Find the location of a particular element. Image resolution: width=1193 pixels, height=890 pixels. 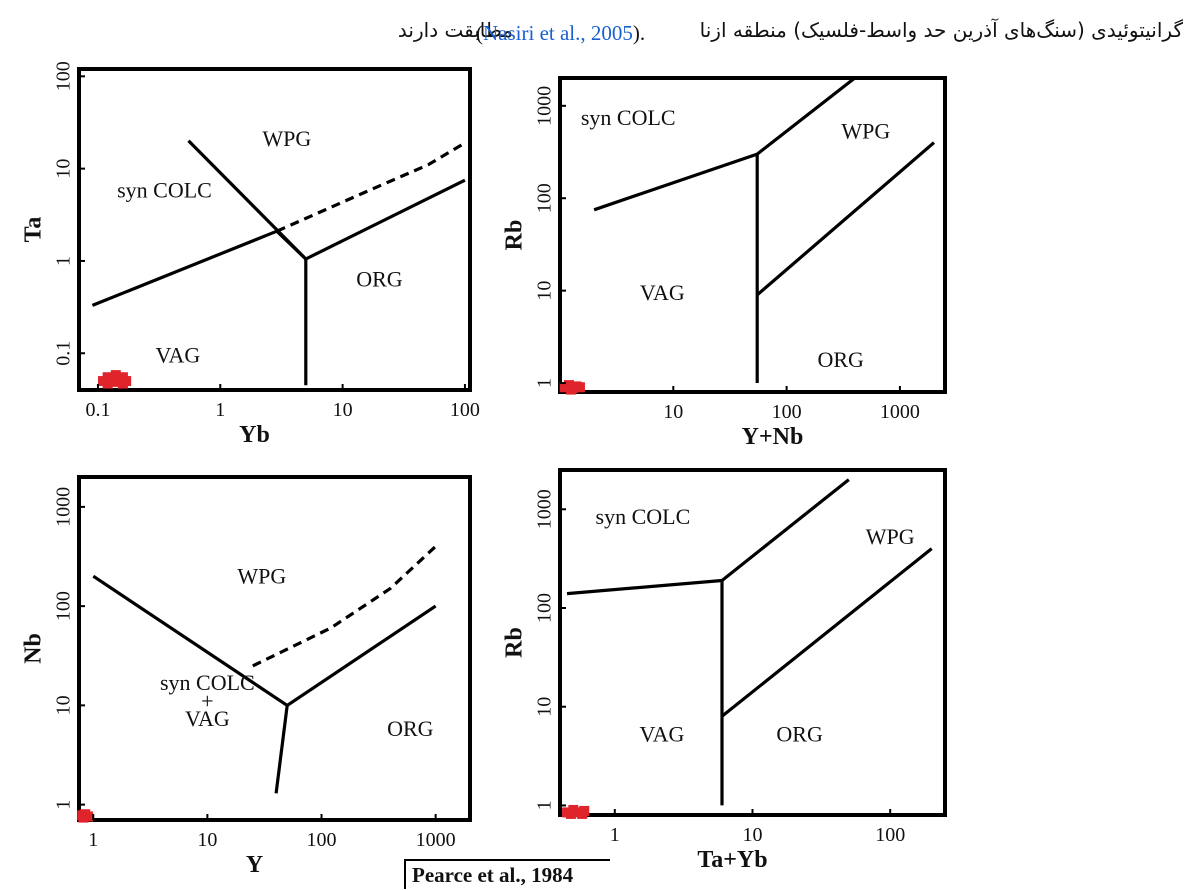

y-axis-label: Ta is located at coordinates (34, 230).